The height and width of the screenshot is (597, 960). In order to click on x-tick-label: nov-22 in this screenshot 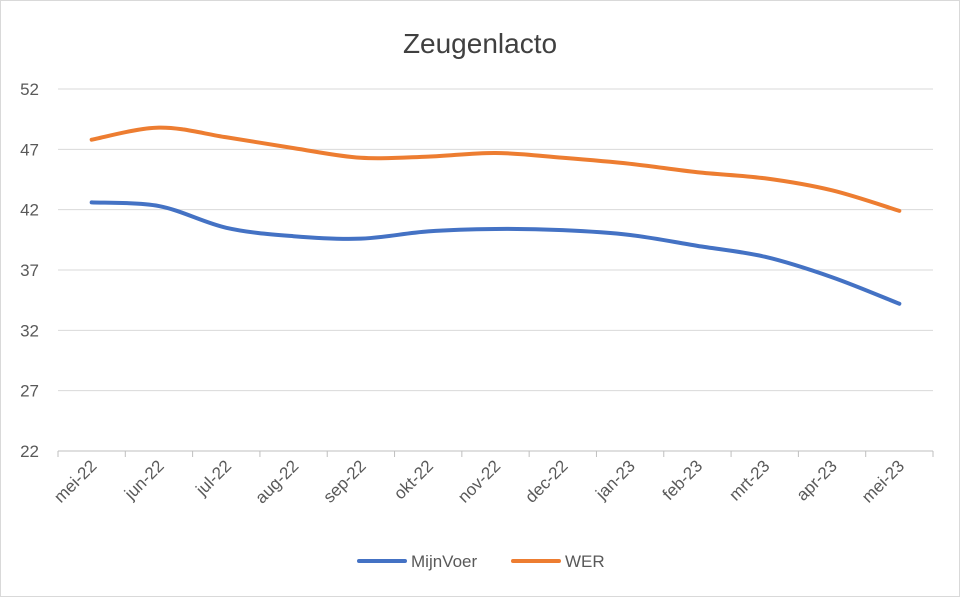, I will do `click(479, 481)`.